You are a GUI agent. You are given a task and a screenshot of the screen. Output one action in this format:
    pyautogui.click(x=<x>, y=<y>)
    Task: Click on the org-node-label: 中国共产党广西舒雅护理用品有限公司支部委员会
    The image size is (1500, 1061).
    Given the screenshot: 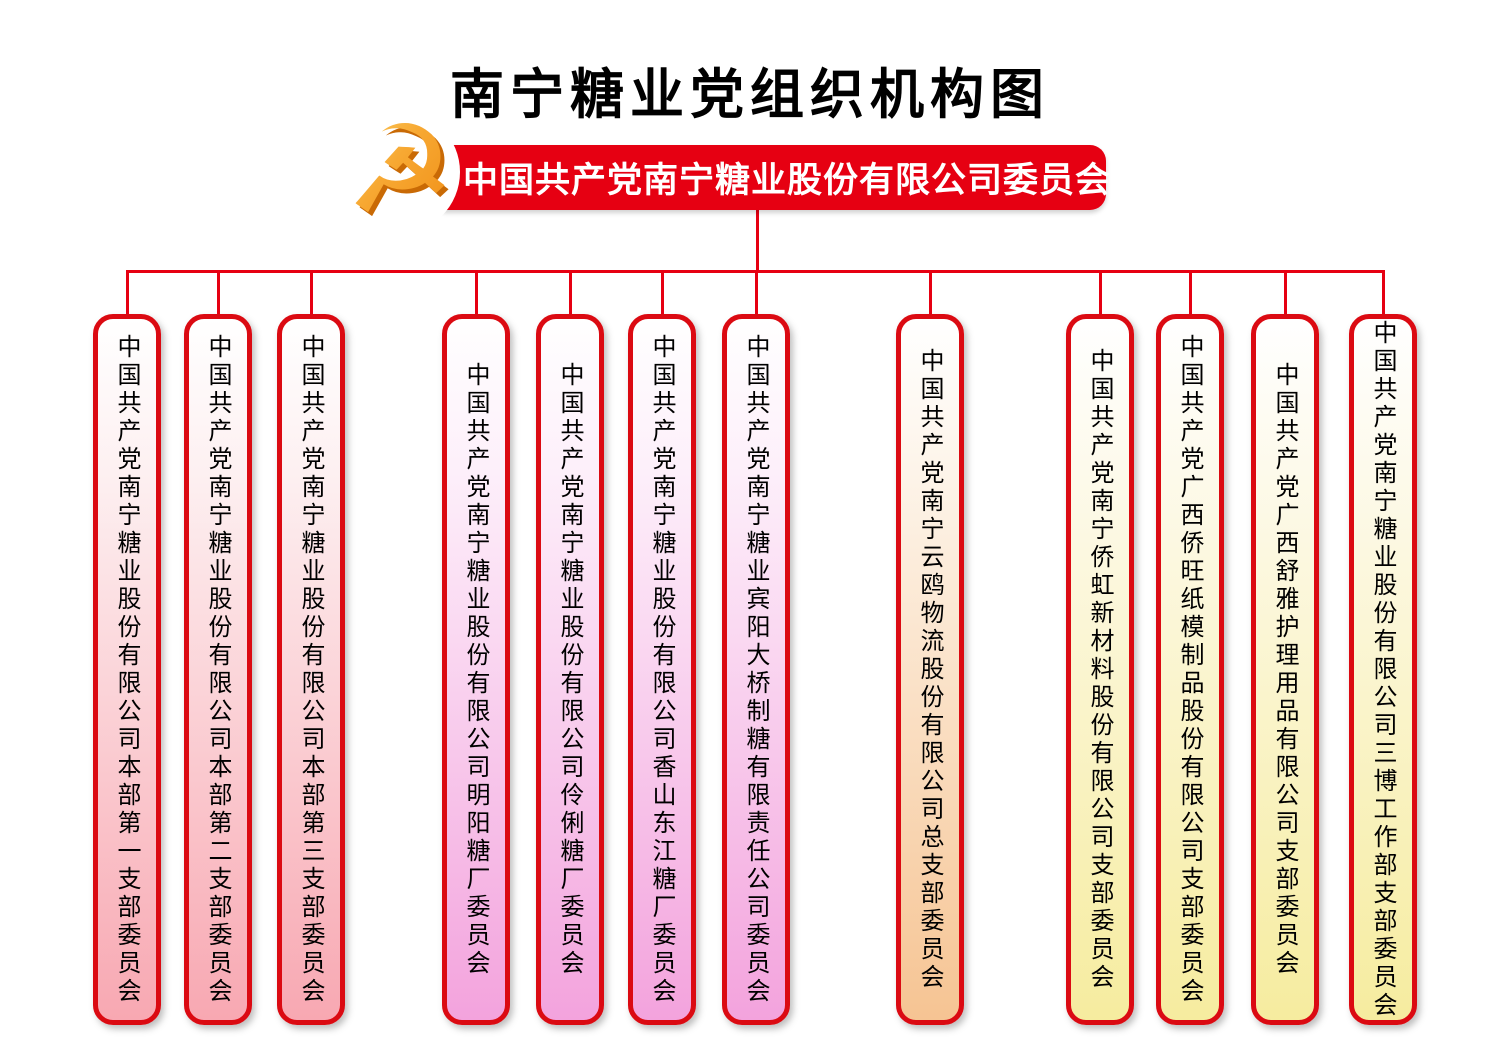 What is the action you would take?
    pyautogui.click(x=1285, y=669)
    